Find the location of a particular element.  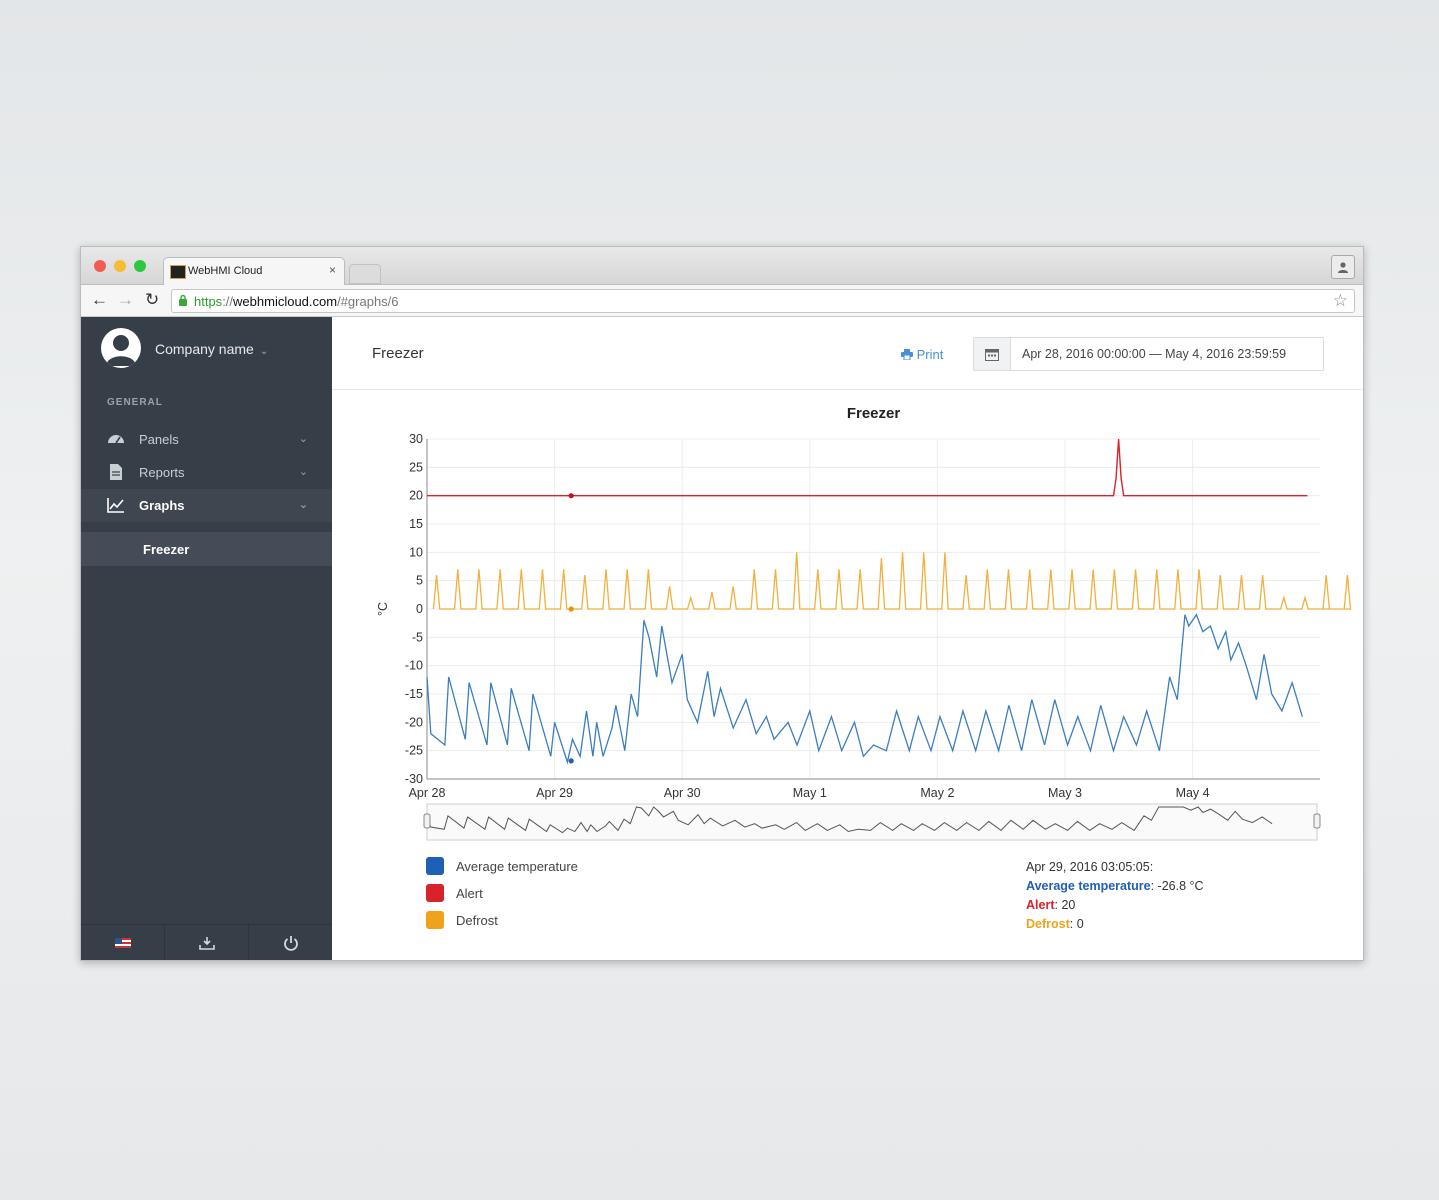

legend-label: Average temperature is located at coordinates (517, 866).